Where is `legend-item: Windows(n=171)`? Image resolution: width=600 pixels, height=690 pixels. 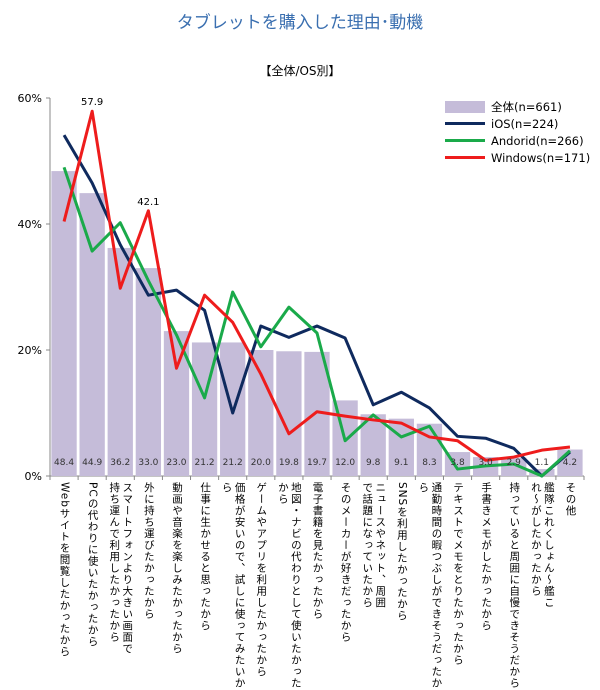
legend-item: Windows(n=171) is located at coordinates (517, 157).